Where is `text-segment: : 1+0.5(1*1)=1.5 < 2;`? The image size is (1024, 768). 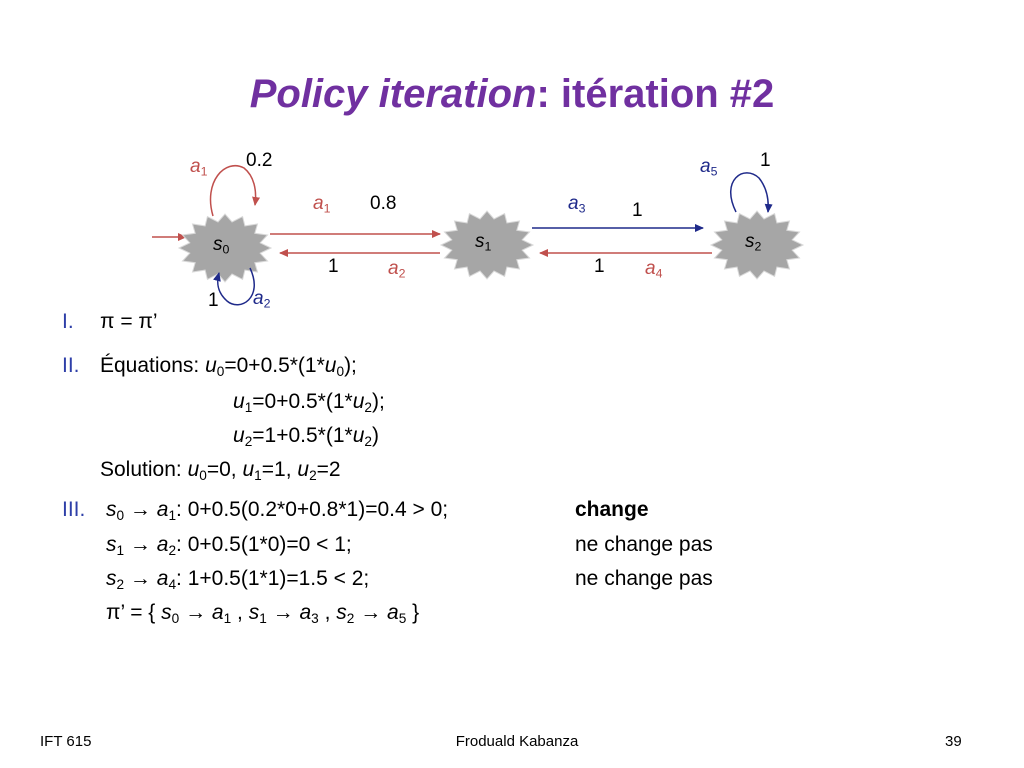 text-segment: : 1+0.5(1*1)=1.5 < 2; is located at coordinates (273, 578).